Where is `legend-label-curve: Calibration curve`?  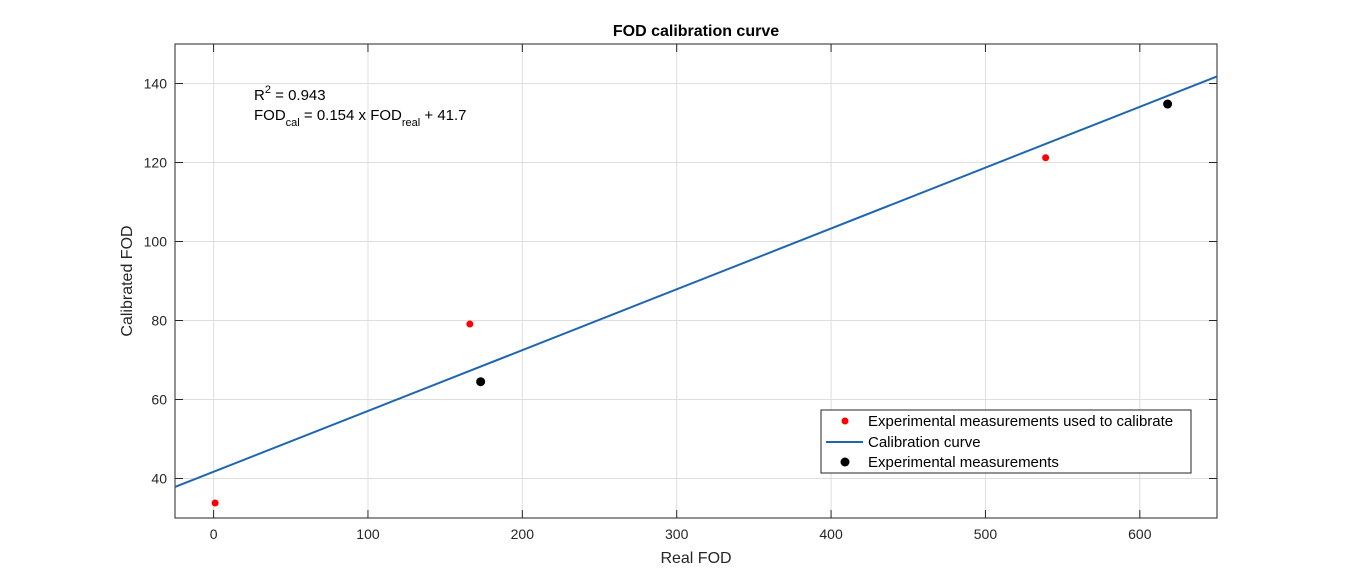 legend-label-curve: Calibration curve is located at coordinates (924, 442).